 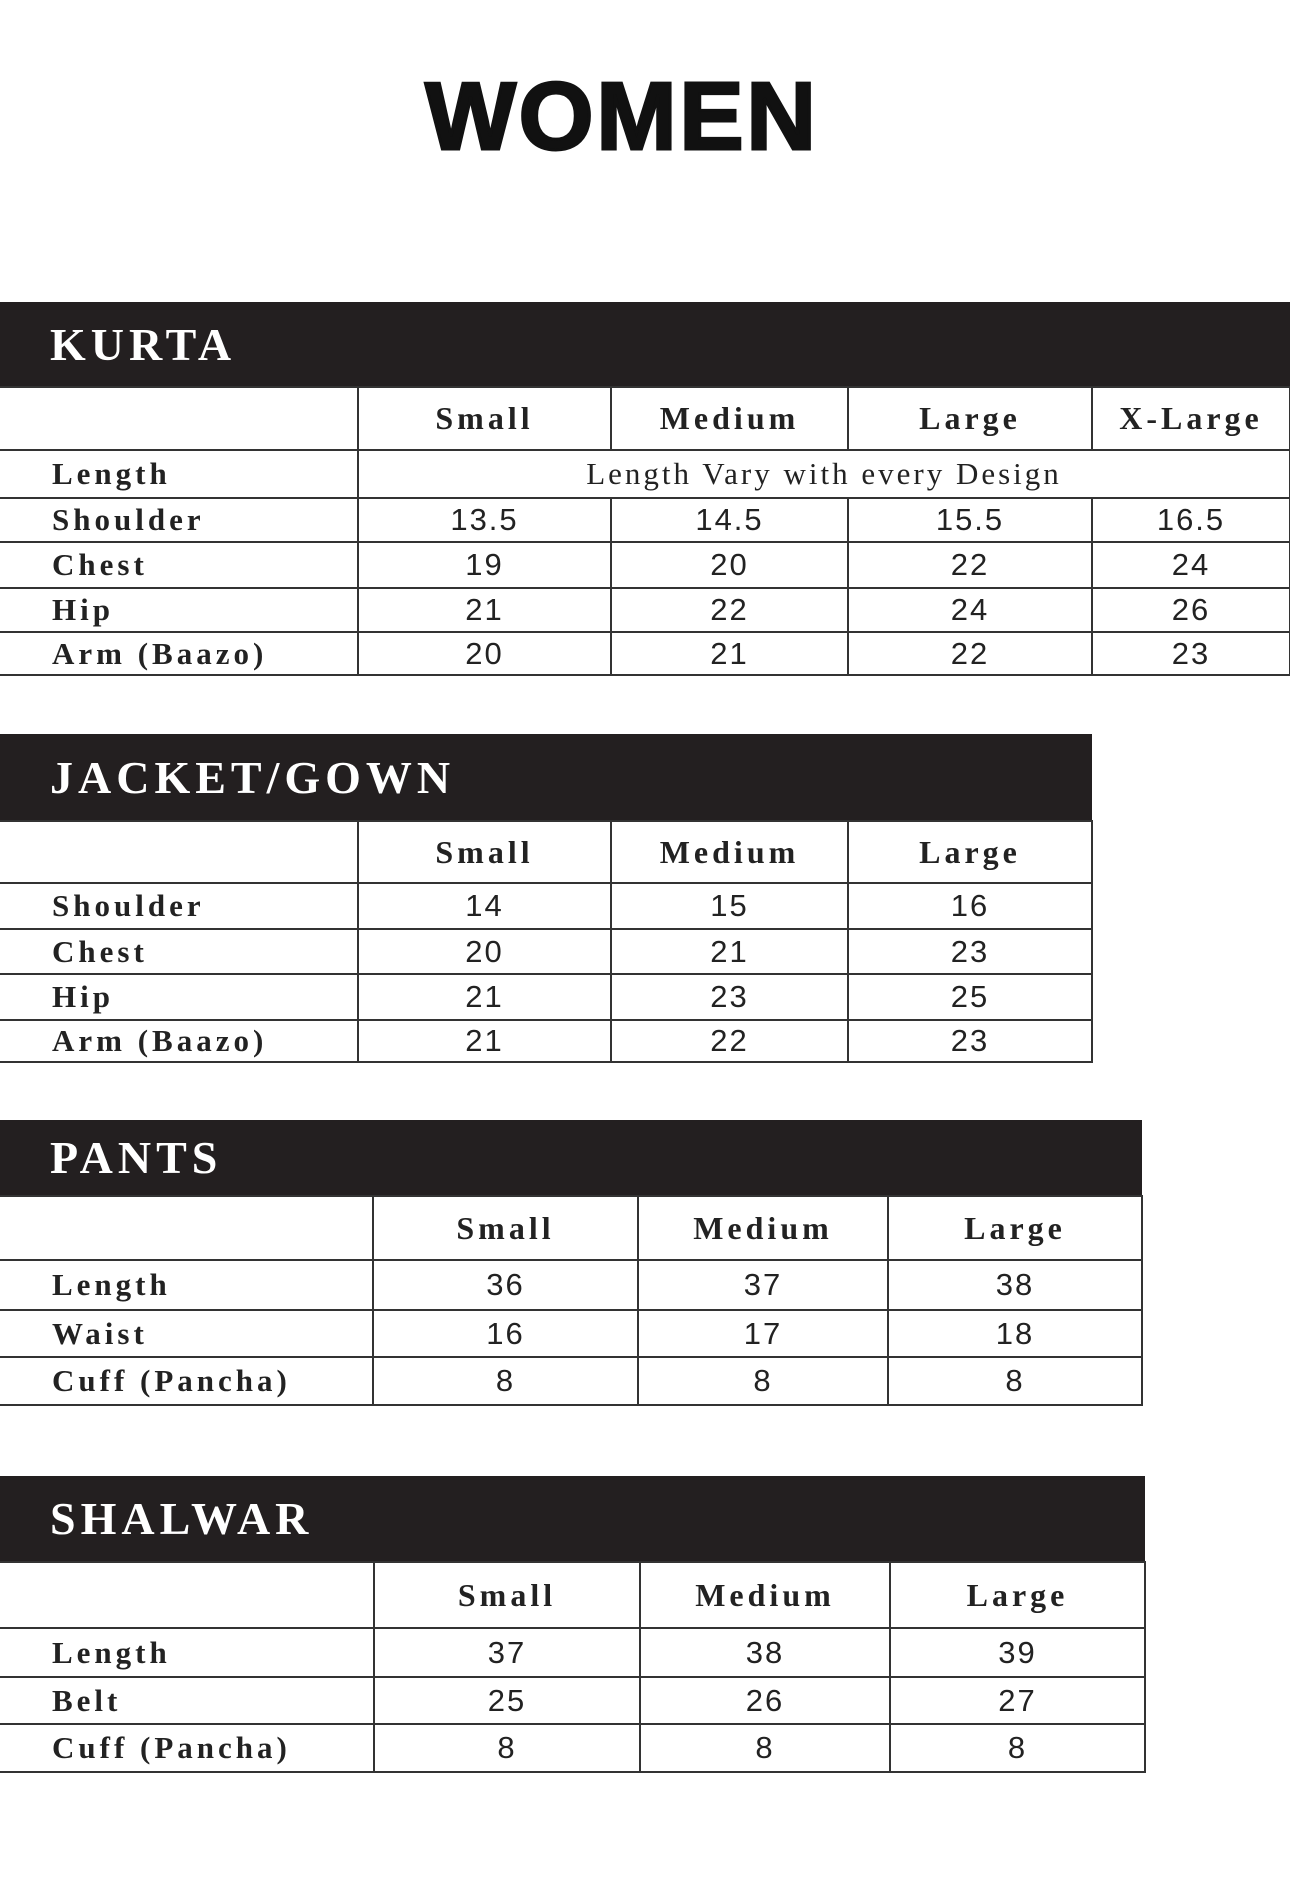 I want to click on row-note: Length Vary with every Design, so click(x=823, y=474).